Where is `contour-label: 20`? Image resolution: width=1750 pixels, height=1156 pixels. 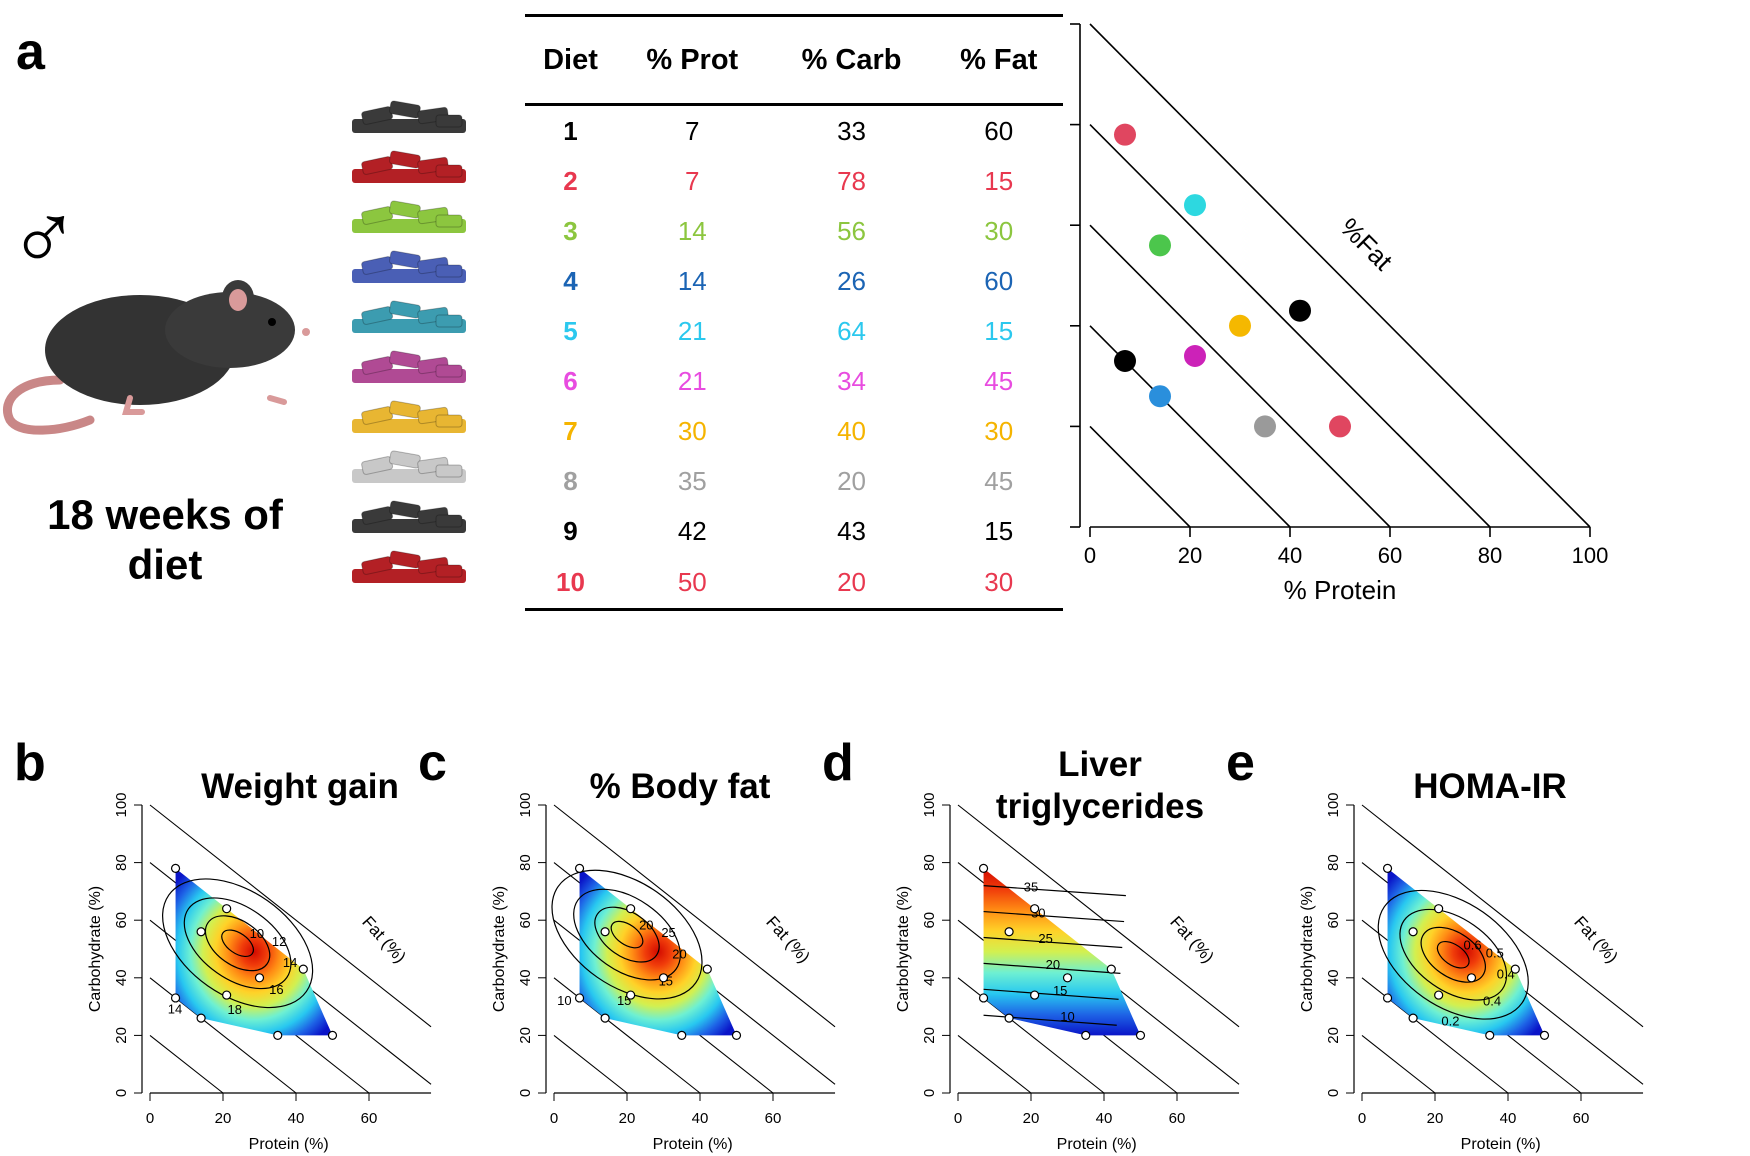
contour-label: 20 is located at coordinates (646, 924).